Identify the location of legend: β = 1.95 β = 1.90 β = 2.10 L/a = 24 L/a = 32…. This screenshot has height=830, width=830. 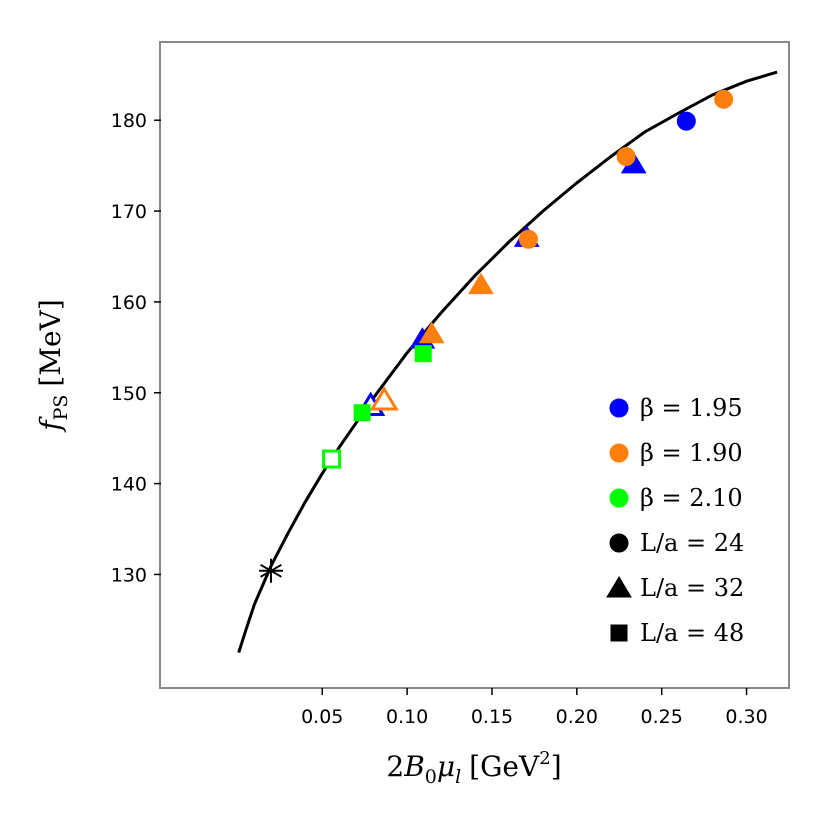
(675, 520).